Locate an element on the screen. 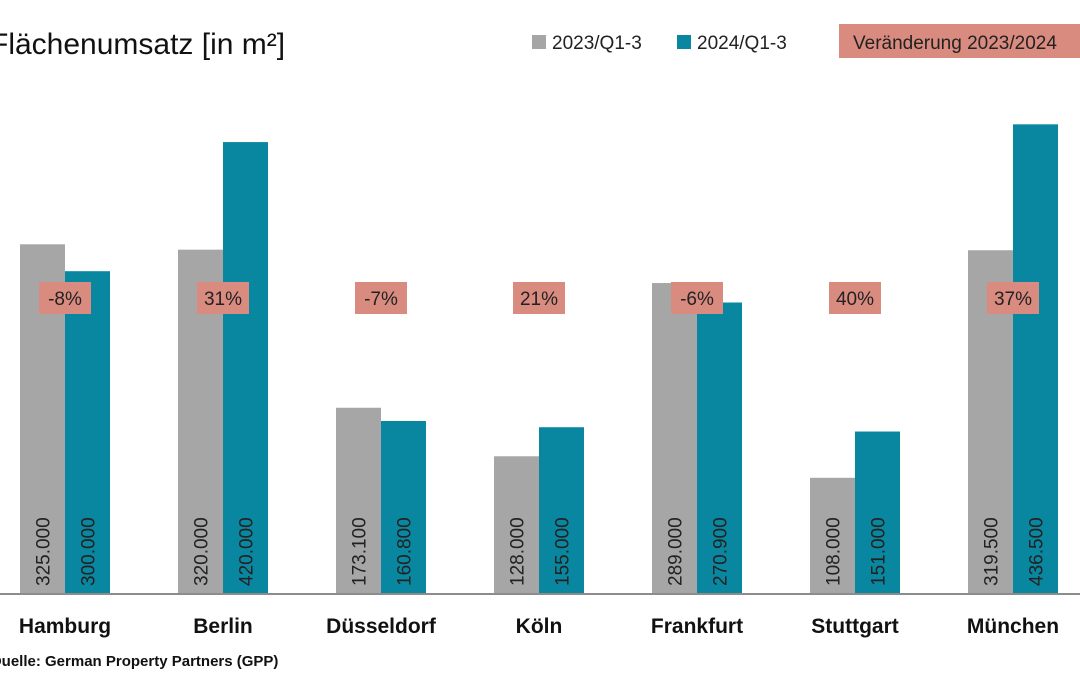 The image size is (1080, 675). change-labels: -8% 31% -7% 21% -6% 40% 37% is located at coordinates (539, 298).